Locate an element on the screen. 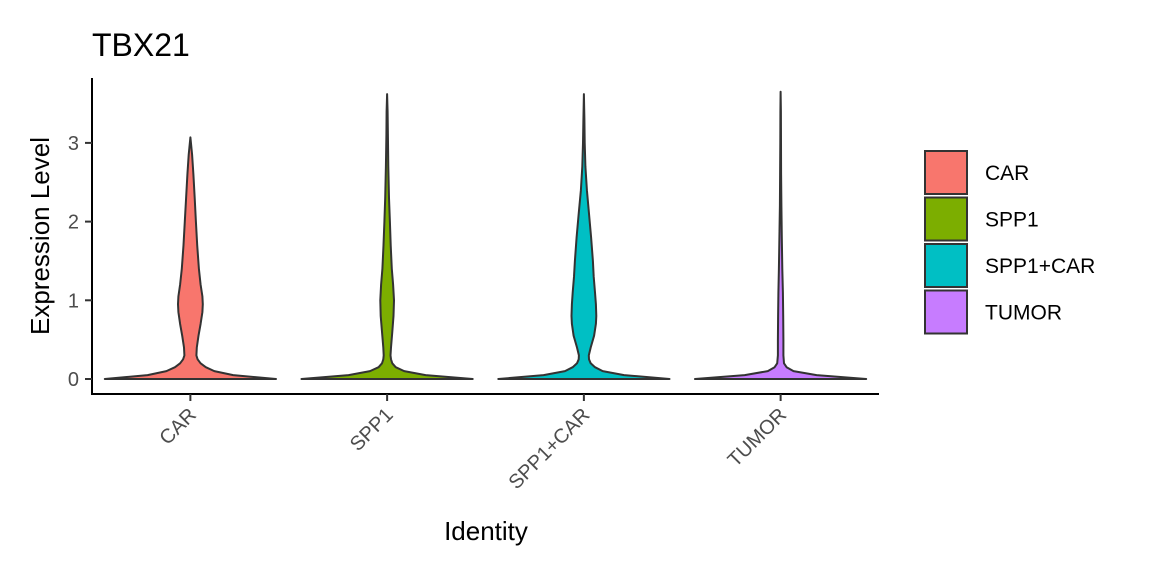  y-tick-label: 0 is located at coordinates (73, 380).